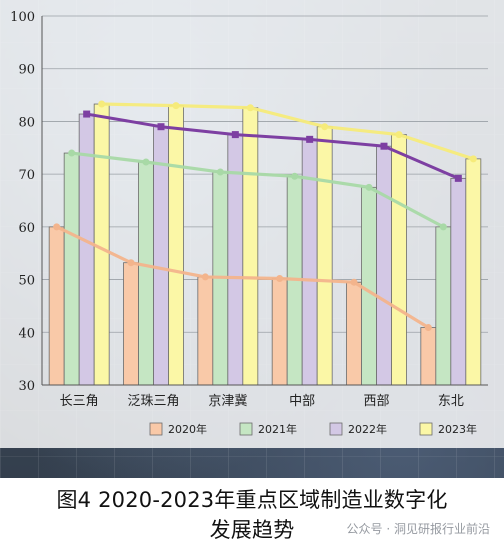  Describe the element at coordinates (205, 331) in the screenshot. I see `bar-2020年-京津冀` at that location.